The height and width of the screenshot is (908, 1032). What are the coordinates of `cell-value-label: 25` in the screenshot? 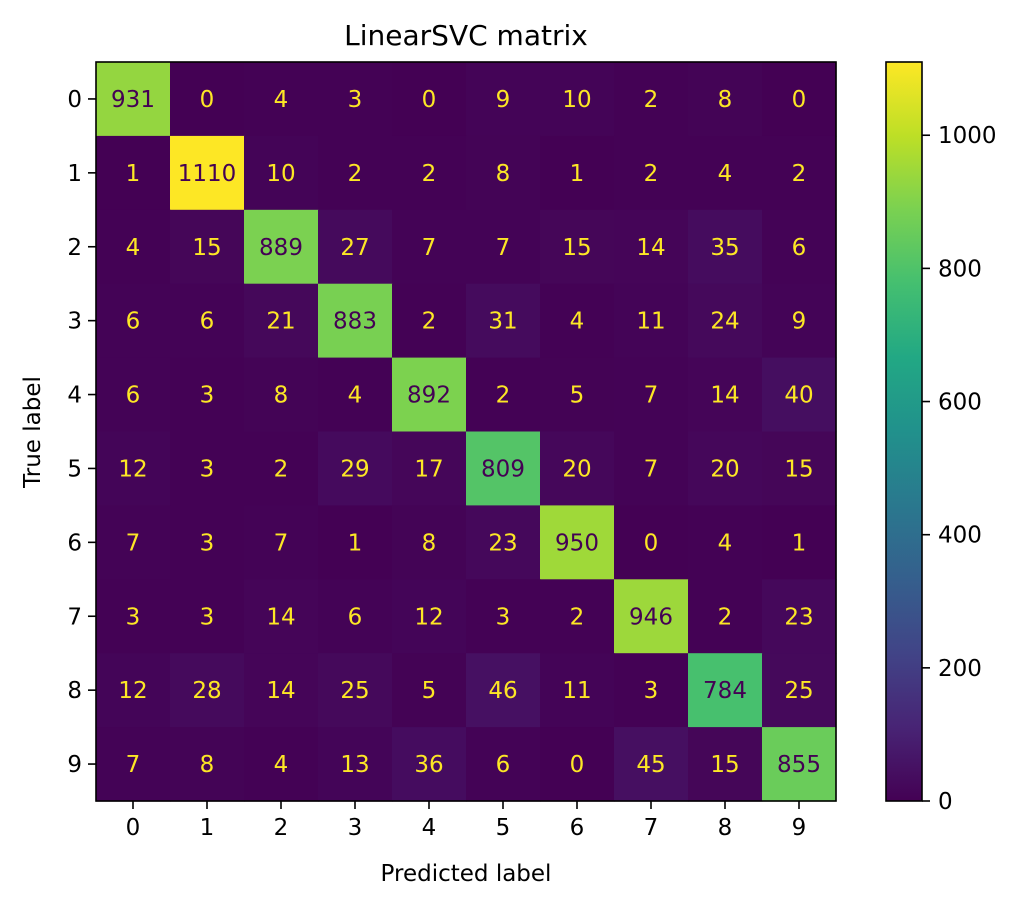 It's located at (354, 691).